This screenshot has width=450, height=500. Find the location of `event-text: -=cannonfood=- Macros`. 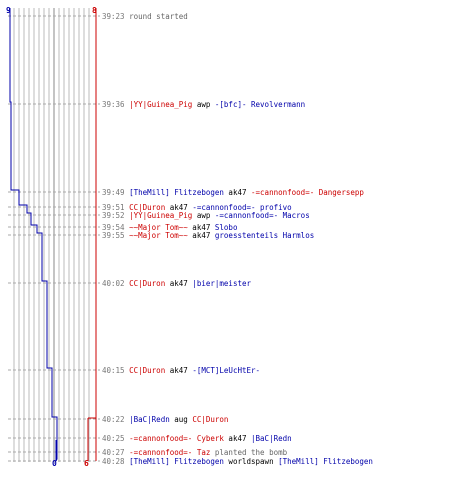

event-text: -=cannonfood=- Macros is located at coordinates (262, 215).